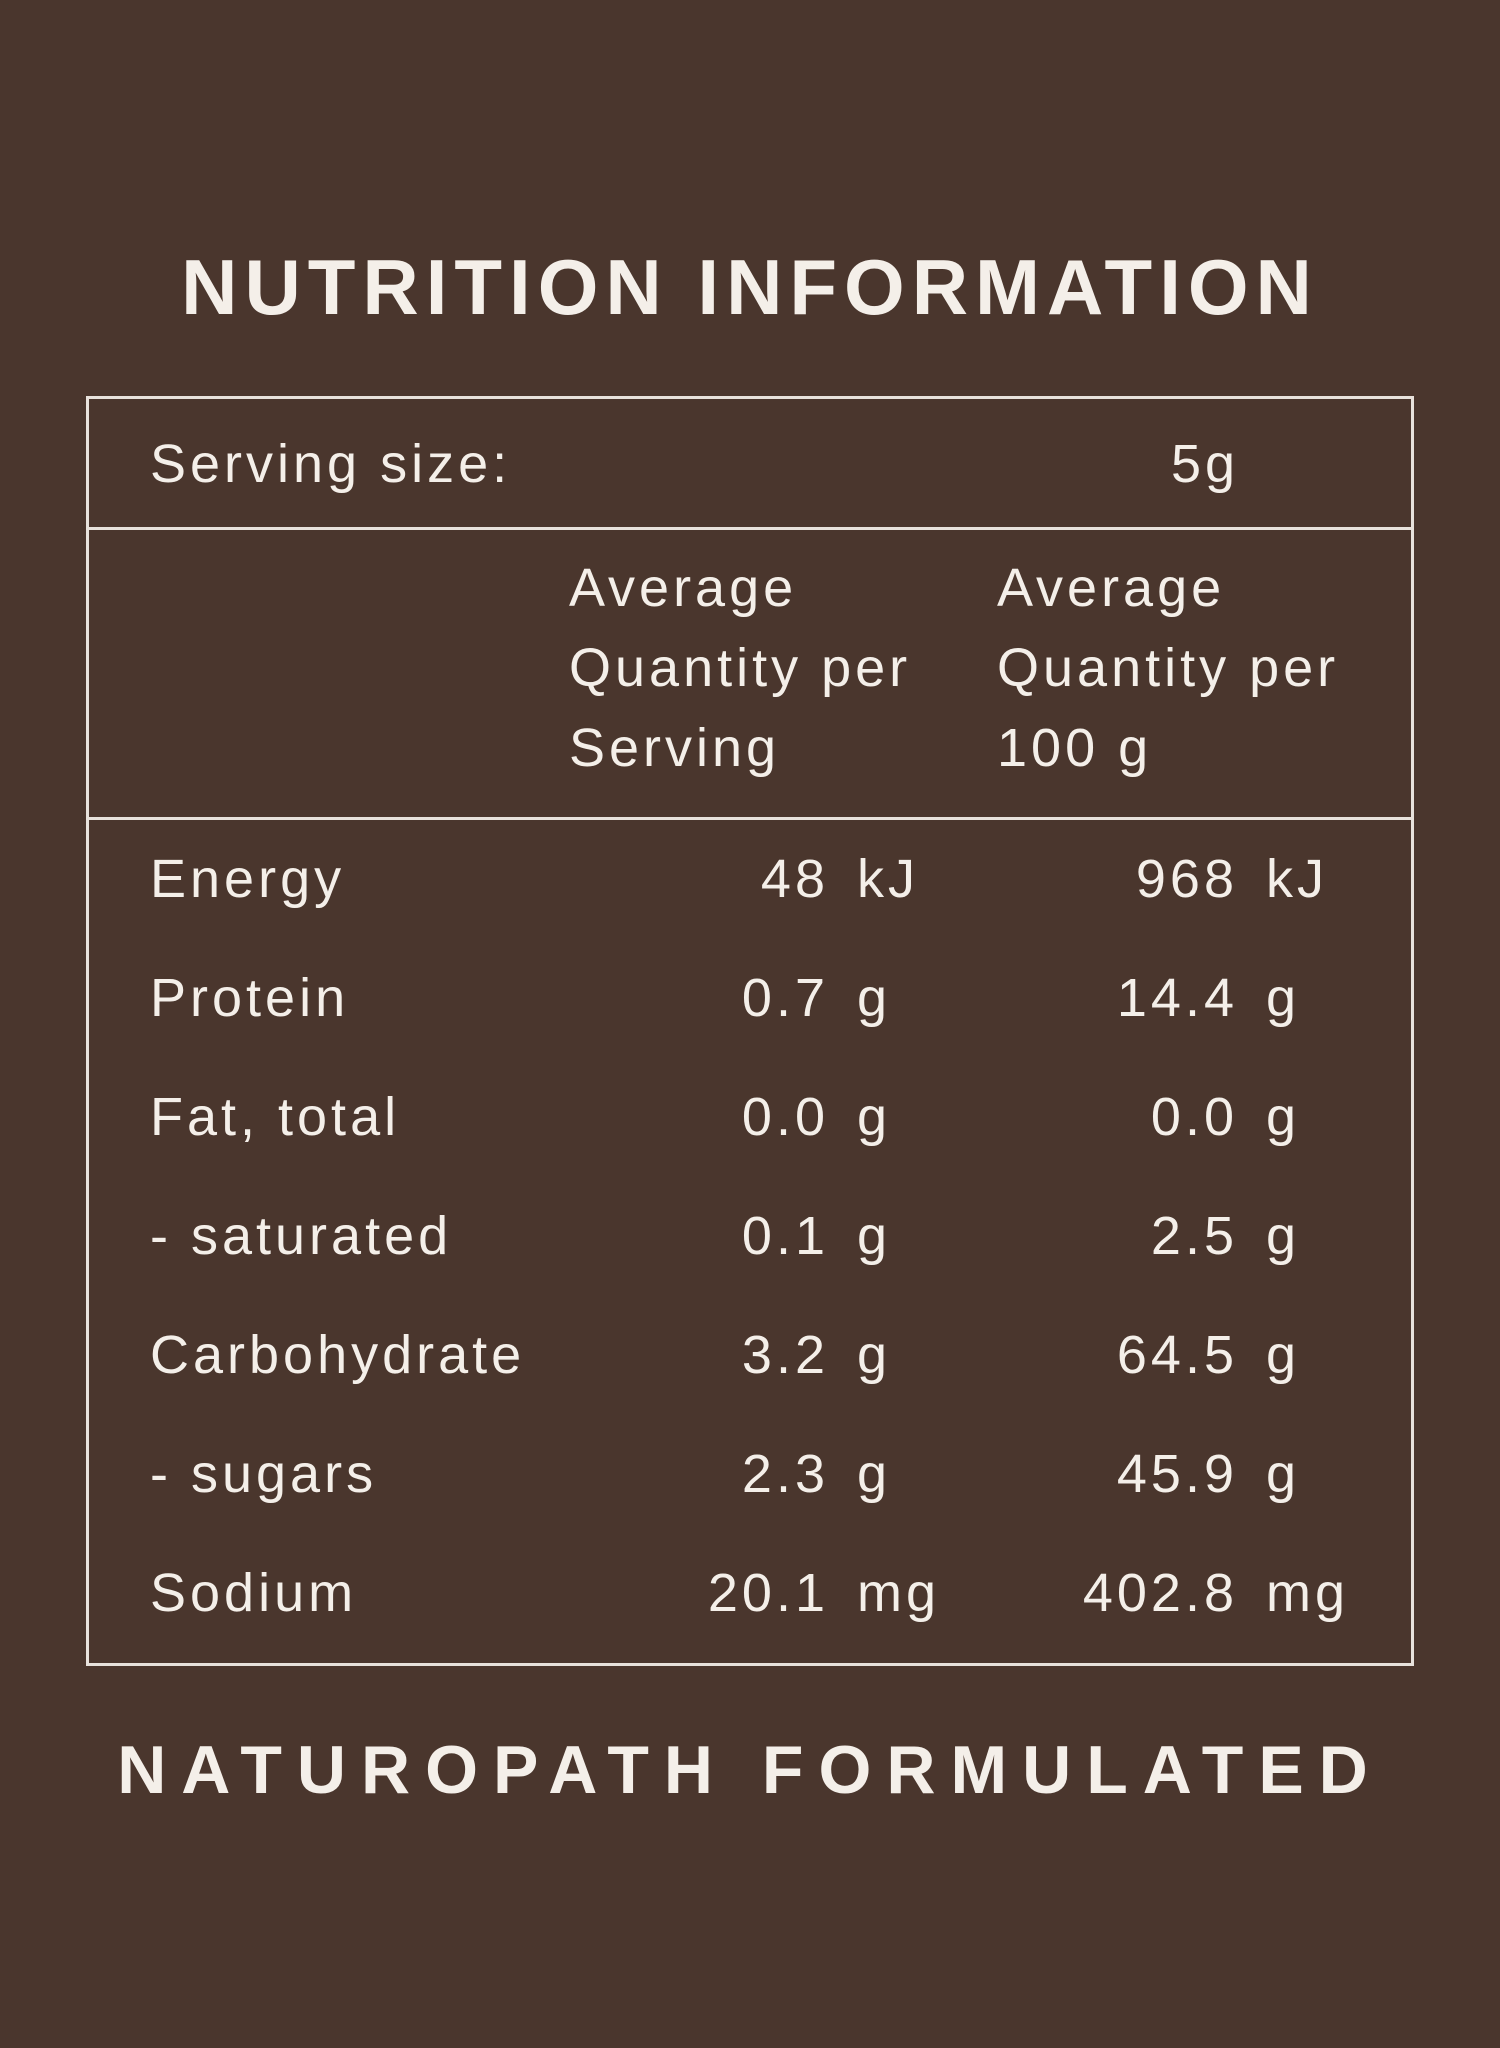 Image resolution: width=1500 pixels, height=2048 pixels. What do you see at coordinates (768, 1593) in the screenshot?
I see `serving-value: 20.1` at bounding box center [768, 1593].